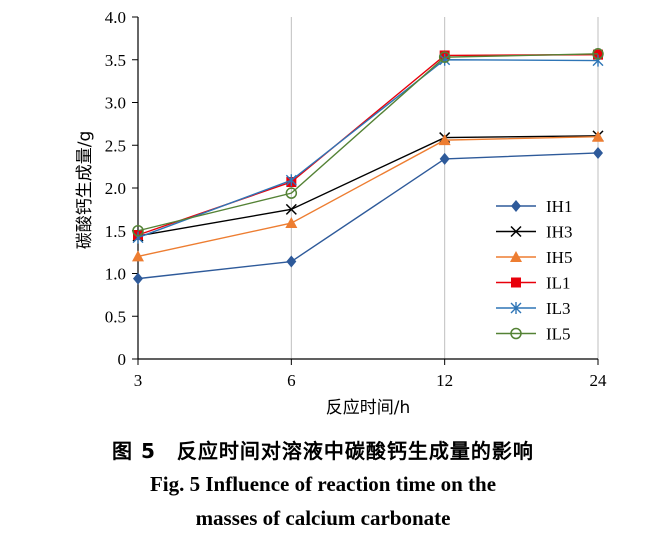  Describe the element at coordinates (115, 231) in the screenshot. I see `y-tick-label: 1.5` at that location.